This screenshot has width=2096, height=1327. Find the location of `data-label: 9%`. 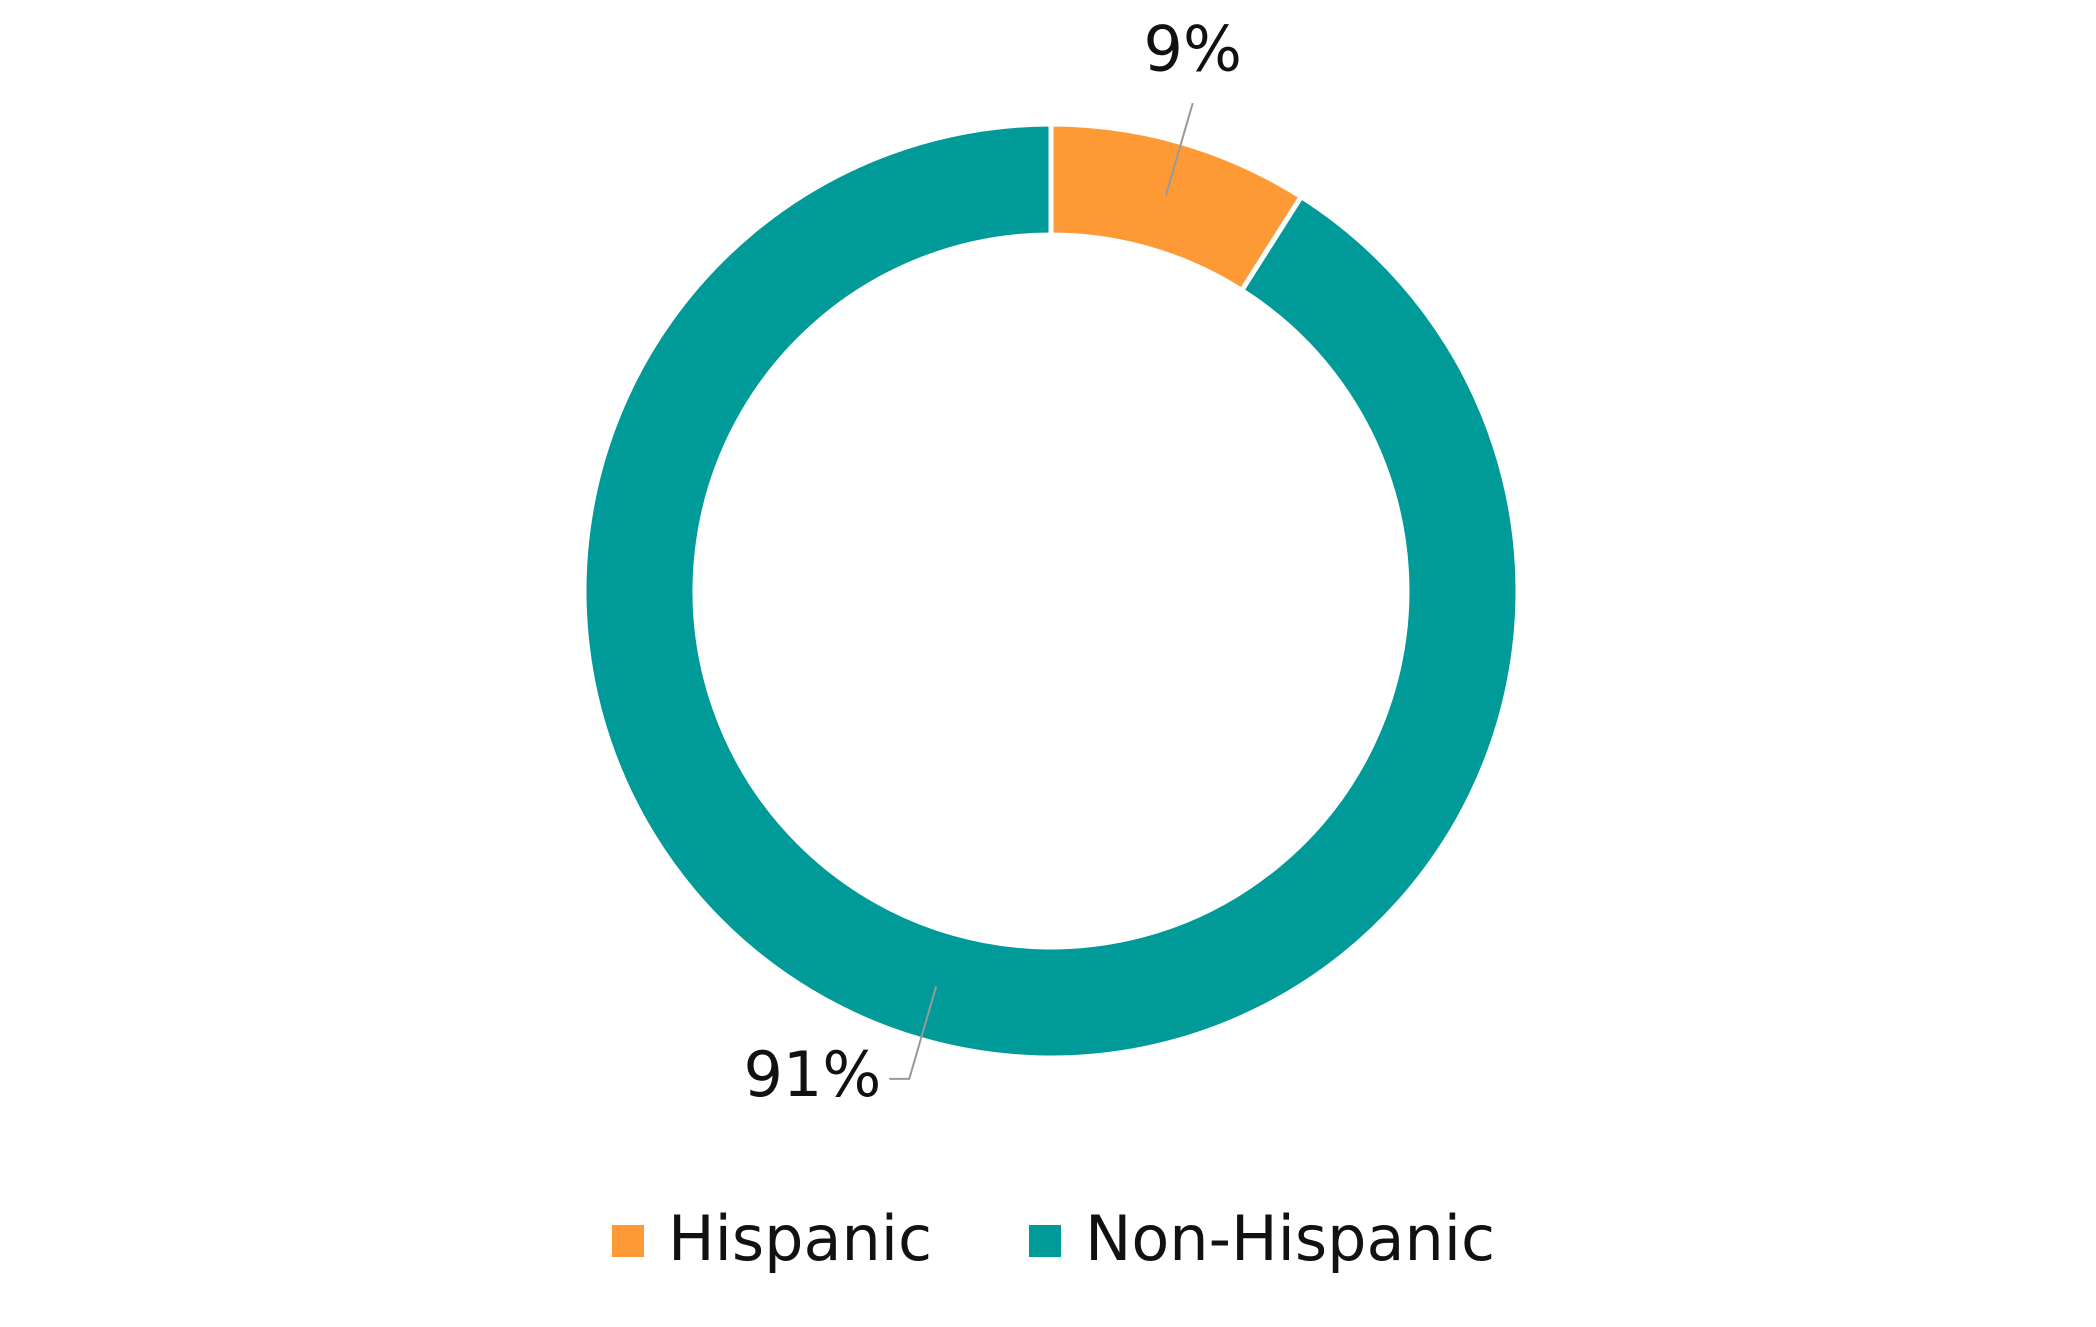

data-label: 9% is located at coordinates (1193, 48).